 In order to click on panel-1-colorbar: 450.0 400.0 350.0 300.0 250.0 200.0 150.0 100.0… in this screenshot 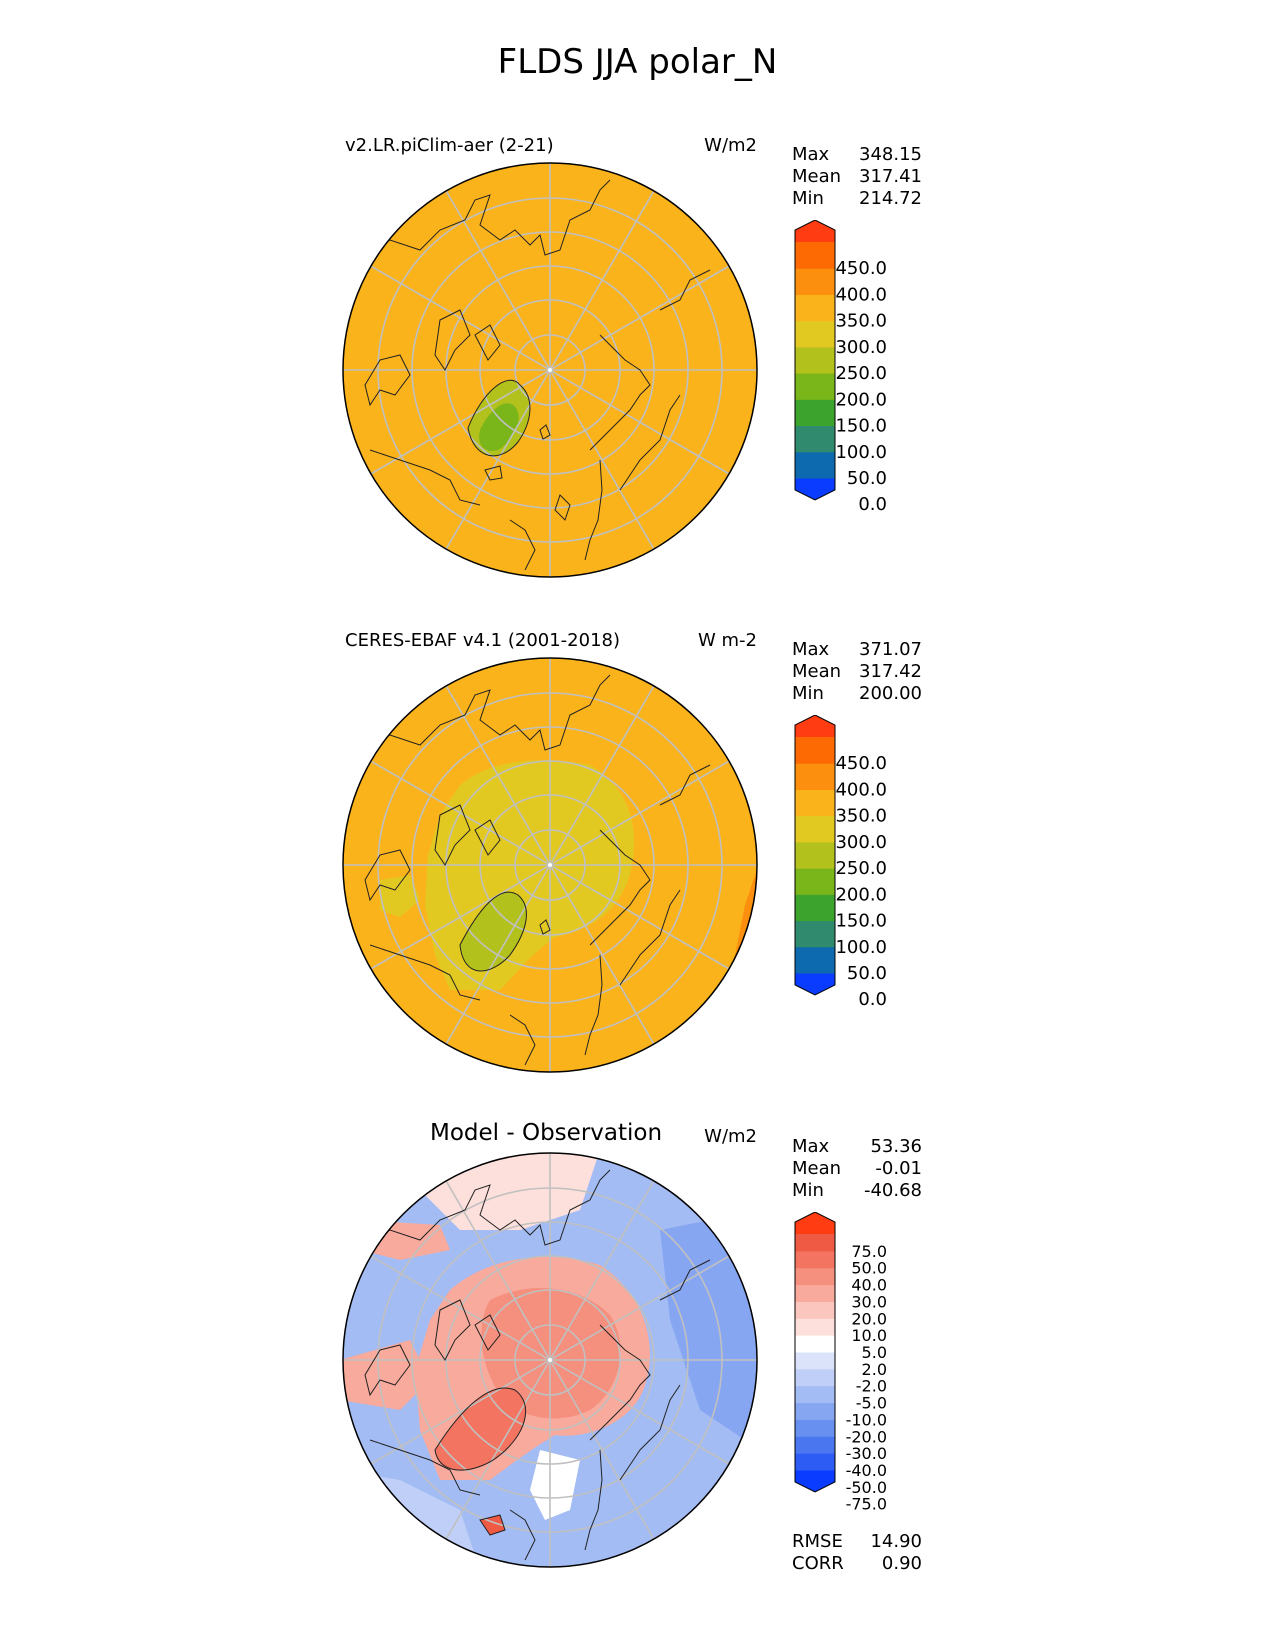, I will do `click(840, 367)`.